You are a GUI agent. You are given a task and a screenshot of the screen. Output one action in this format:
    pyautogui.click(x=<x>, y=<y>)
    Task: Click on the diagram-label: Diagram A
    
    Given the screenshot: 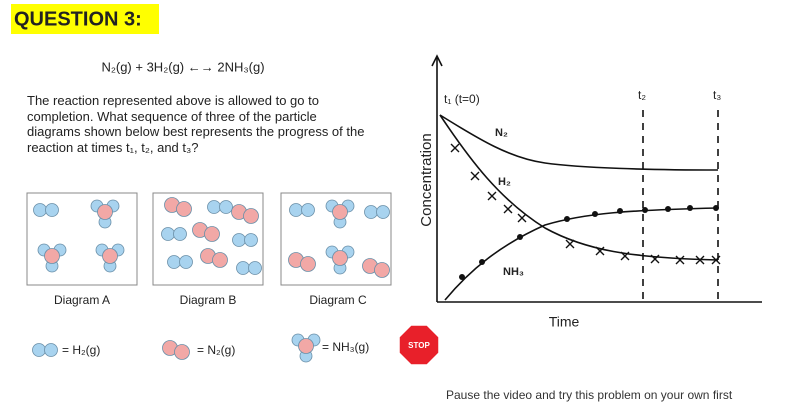 What is the action you would take?
    pyautogui.click(x=82, y=300)
    